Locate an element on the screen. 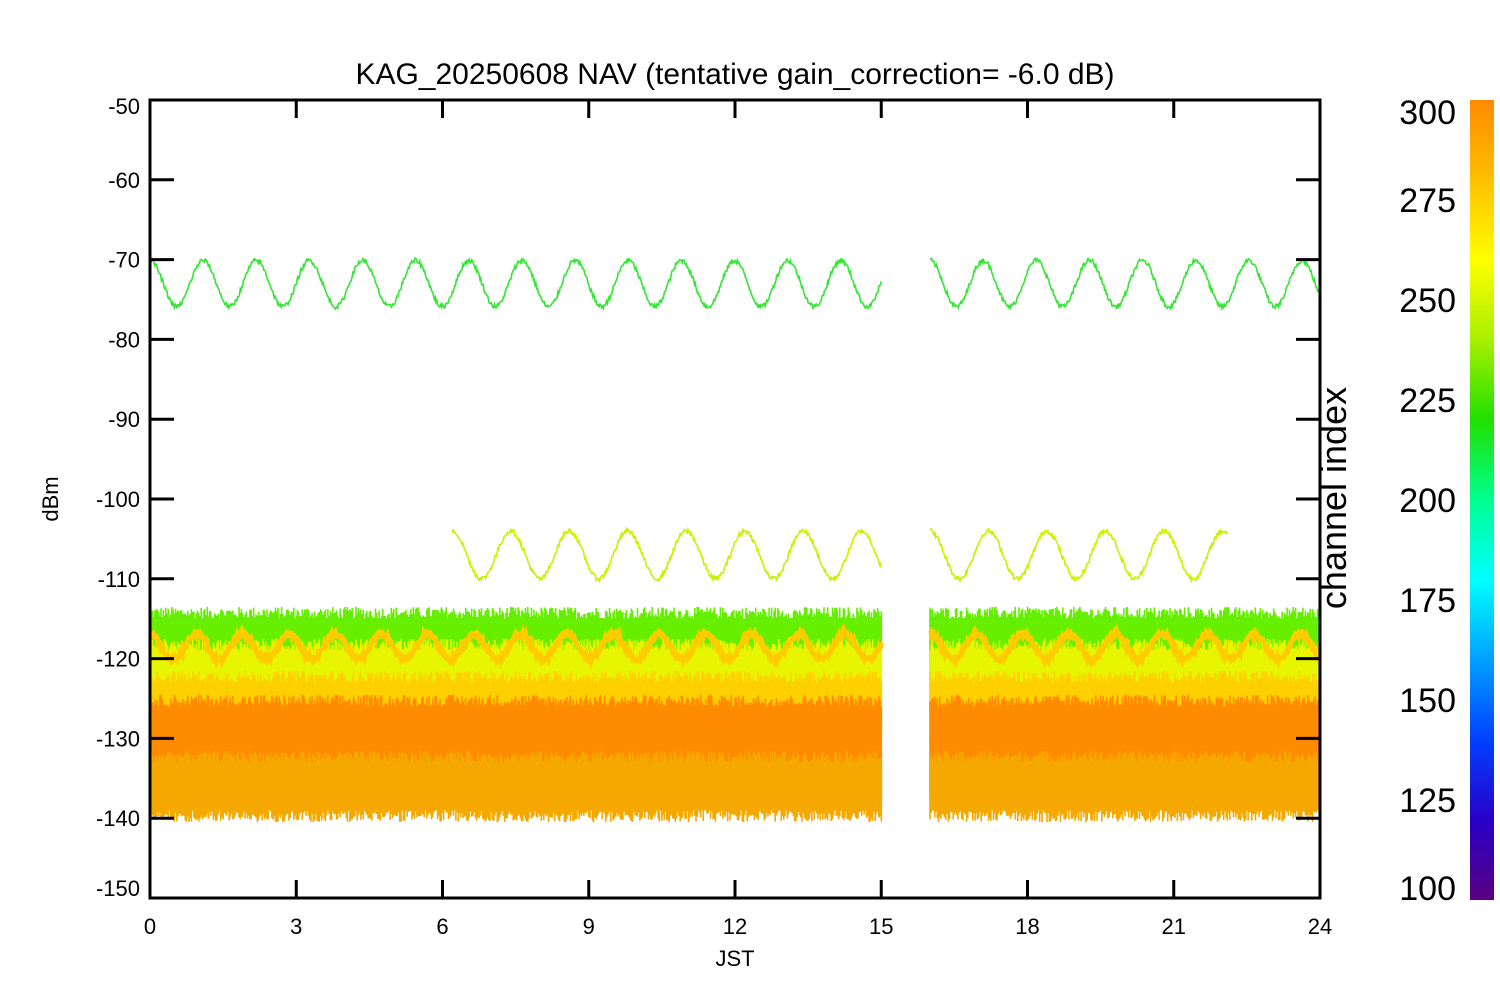 Image resolution: width=1500 pixels, height=1000 pixels. series-line-ch280-seg0 is located at coordinates (517, 646).